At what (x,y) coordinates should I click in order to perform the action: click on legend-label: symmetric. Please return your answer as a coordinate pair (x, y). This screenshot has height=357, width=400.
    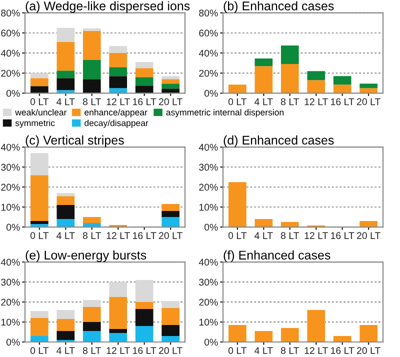
    Looking at the image, I should click on (35, 124).